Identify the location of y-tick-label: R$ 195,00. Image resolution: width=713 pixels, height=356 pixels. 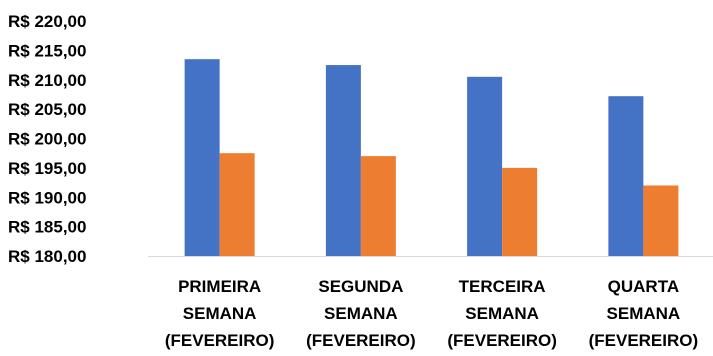
(47, 168).